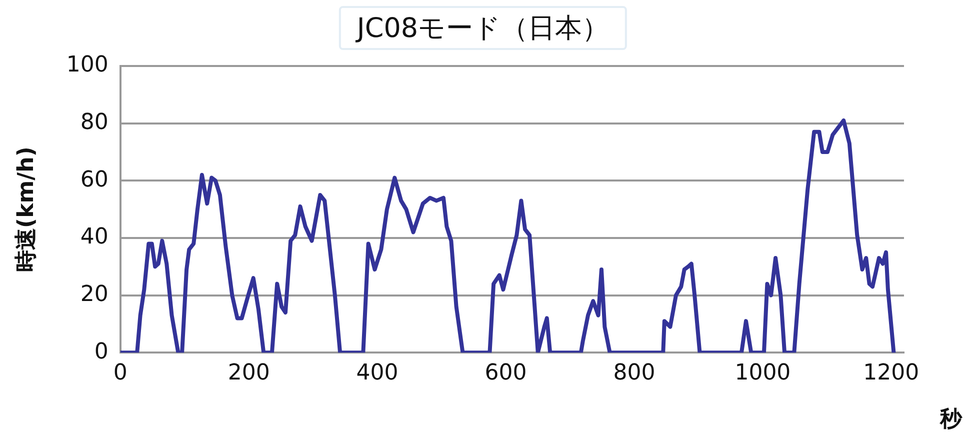 The height and width of the screenshot is (439, 966). Describe the element at coordinates (483, 28) in the screenshot. I see `chart-title: JC08モード（日本）` at that location.